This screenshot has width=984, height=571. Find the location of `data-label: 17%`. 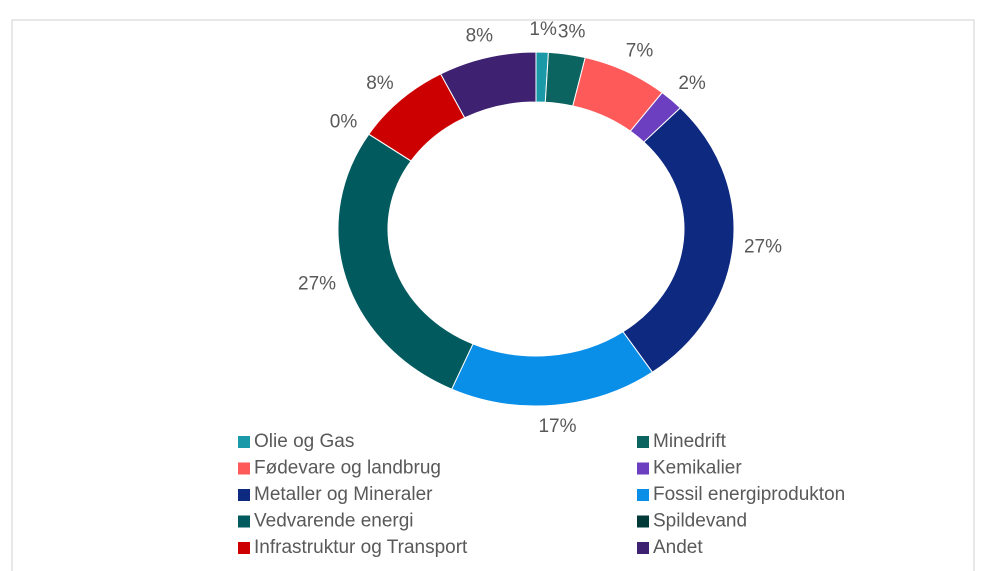

data-label: 17% is located at coordinates (557, 426).